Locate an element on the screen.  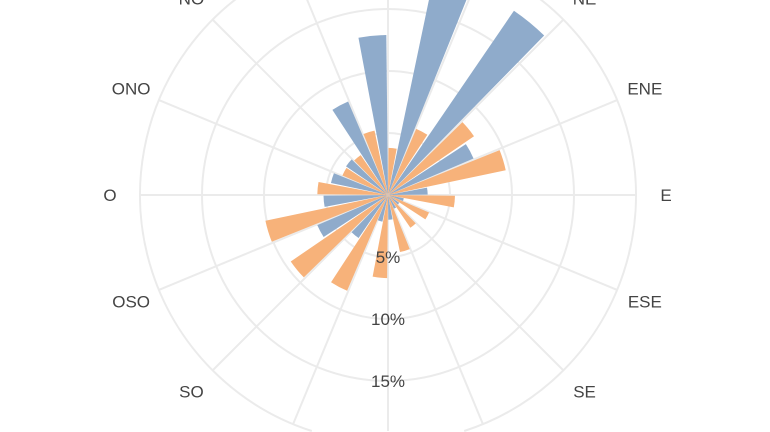
direction-label-NE: NE is located at coordinates (585, 4).